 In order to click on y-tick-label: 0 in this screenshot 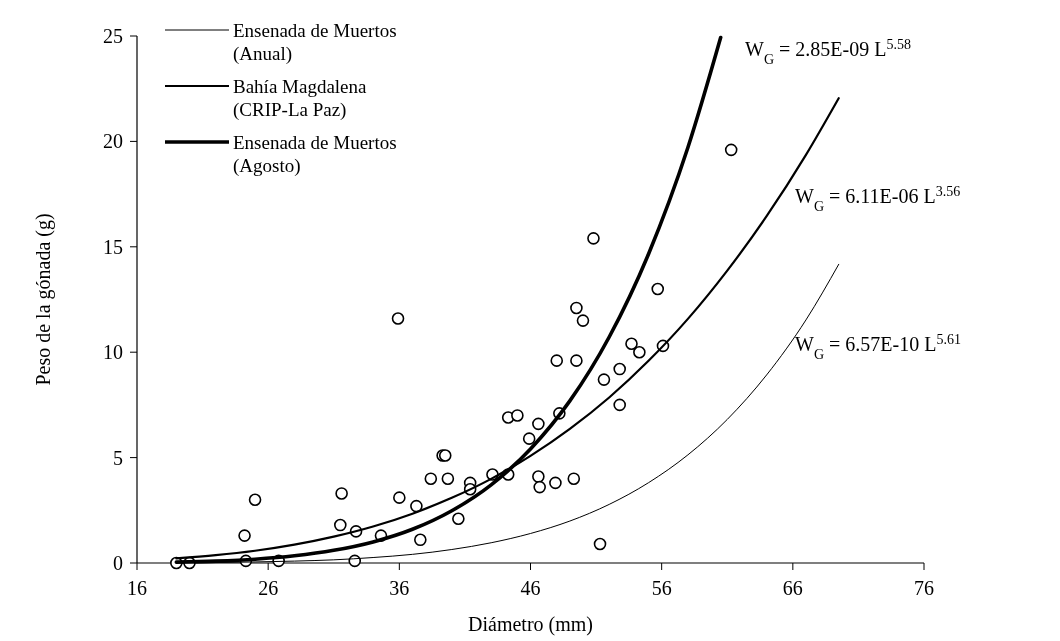, I will do `click(118, 563)`.